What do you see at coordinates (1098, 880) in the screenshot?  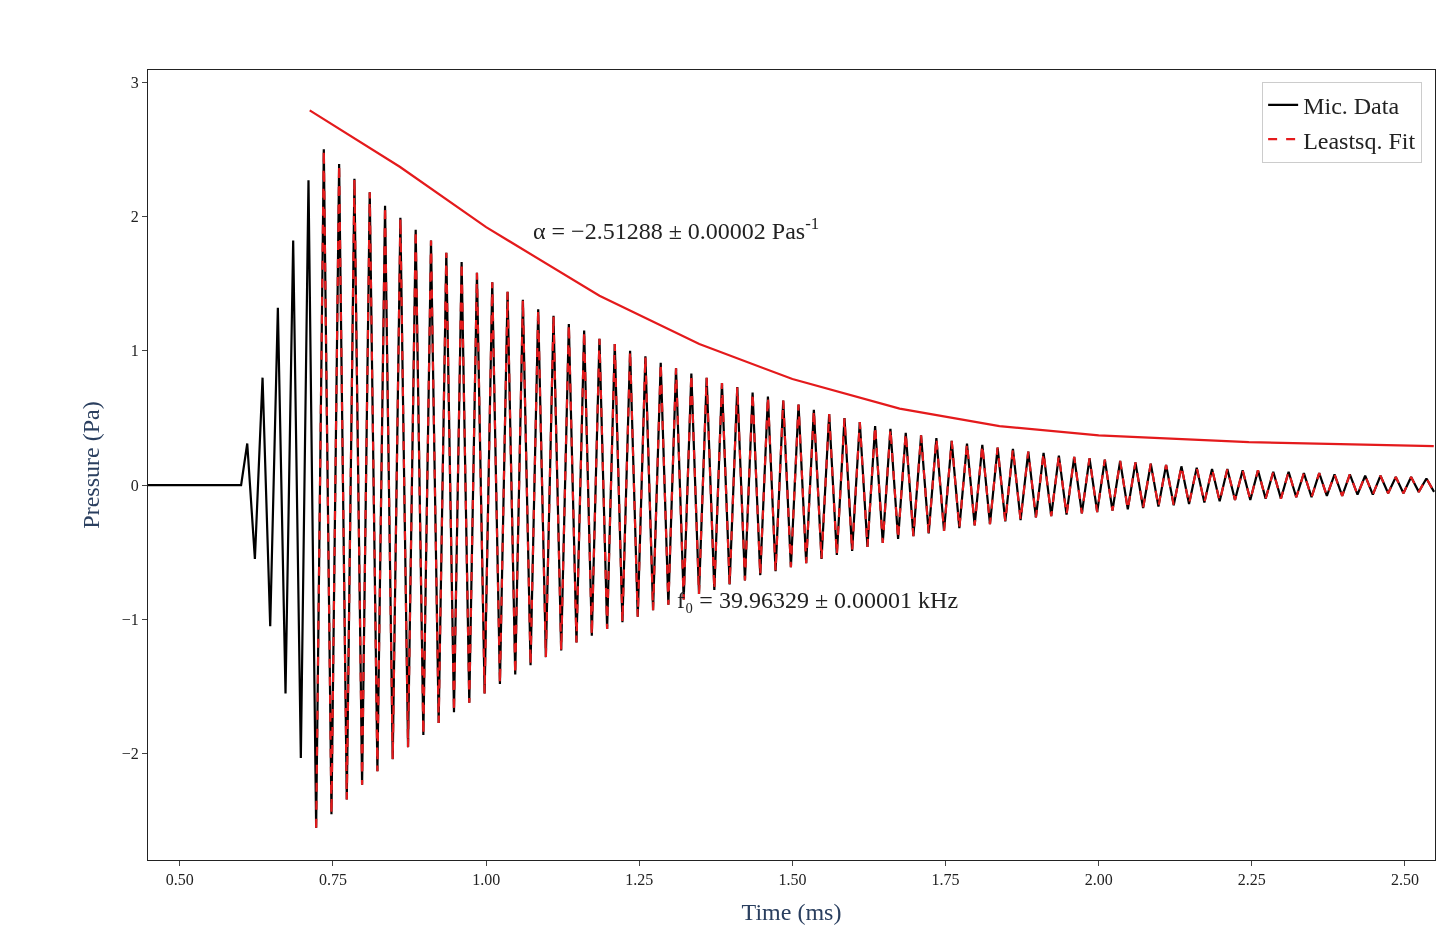 I see `x-tick-label: 2.00` at bounding box center [1098, 880].